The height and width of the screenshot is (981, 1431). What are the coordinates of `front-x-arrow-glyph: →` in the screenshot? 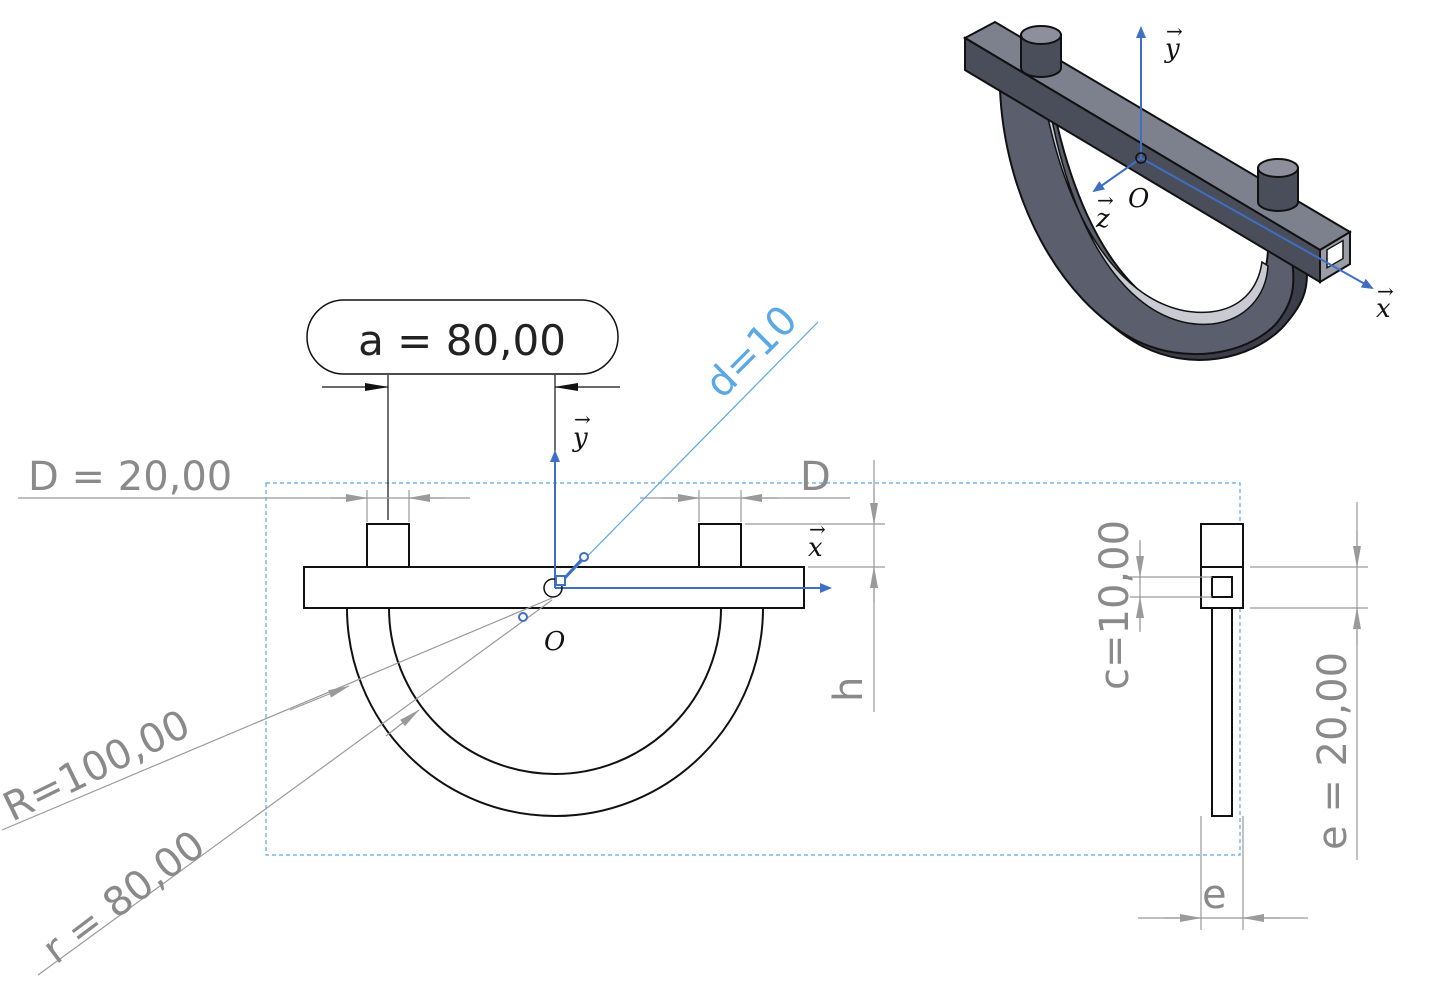 It's located at (817, 529).